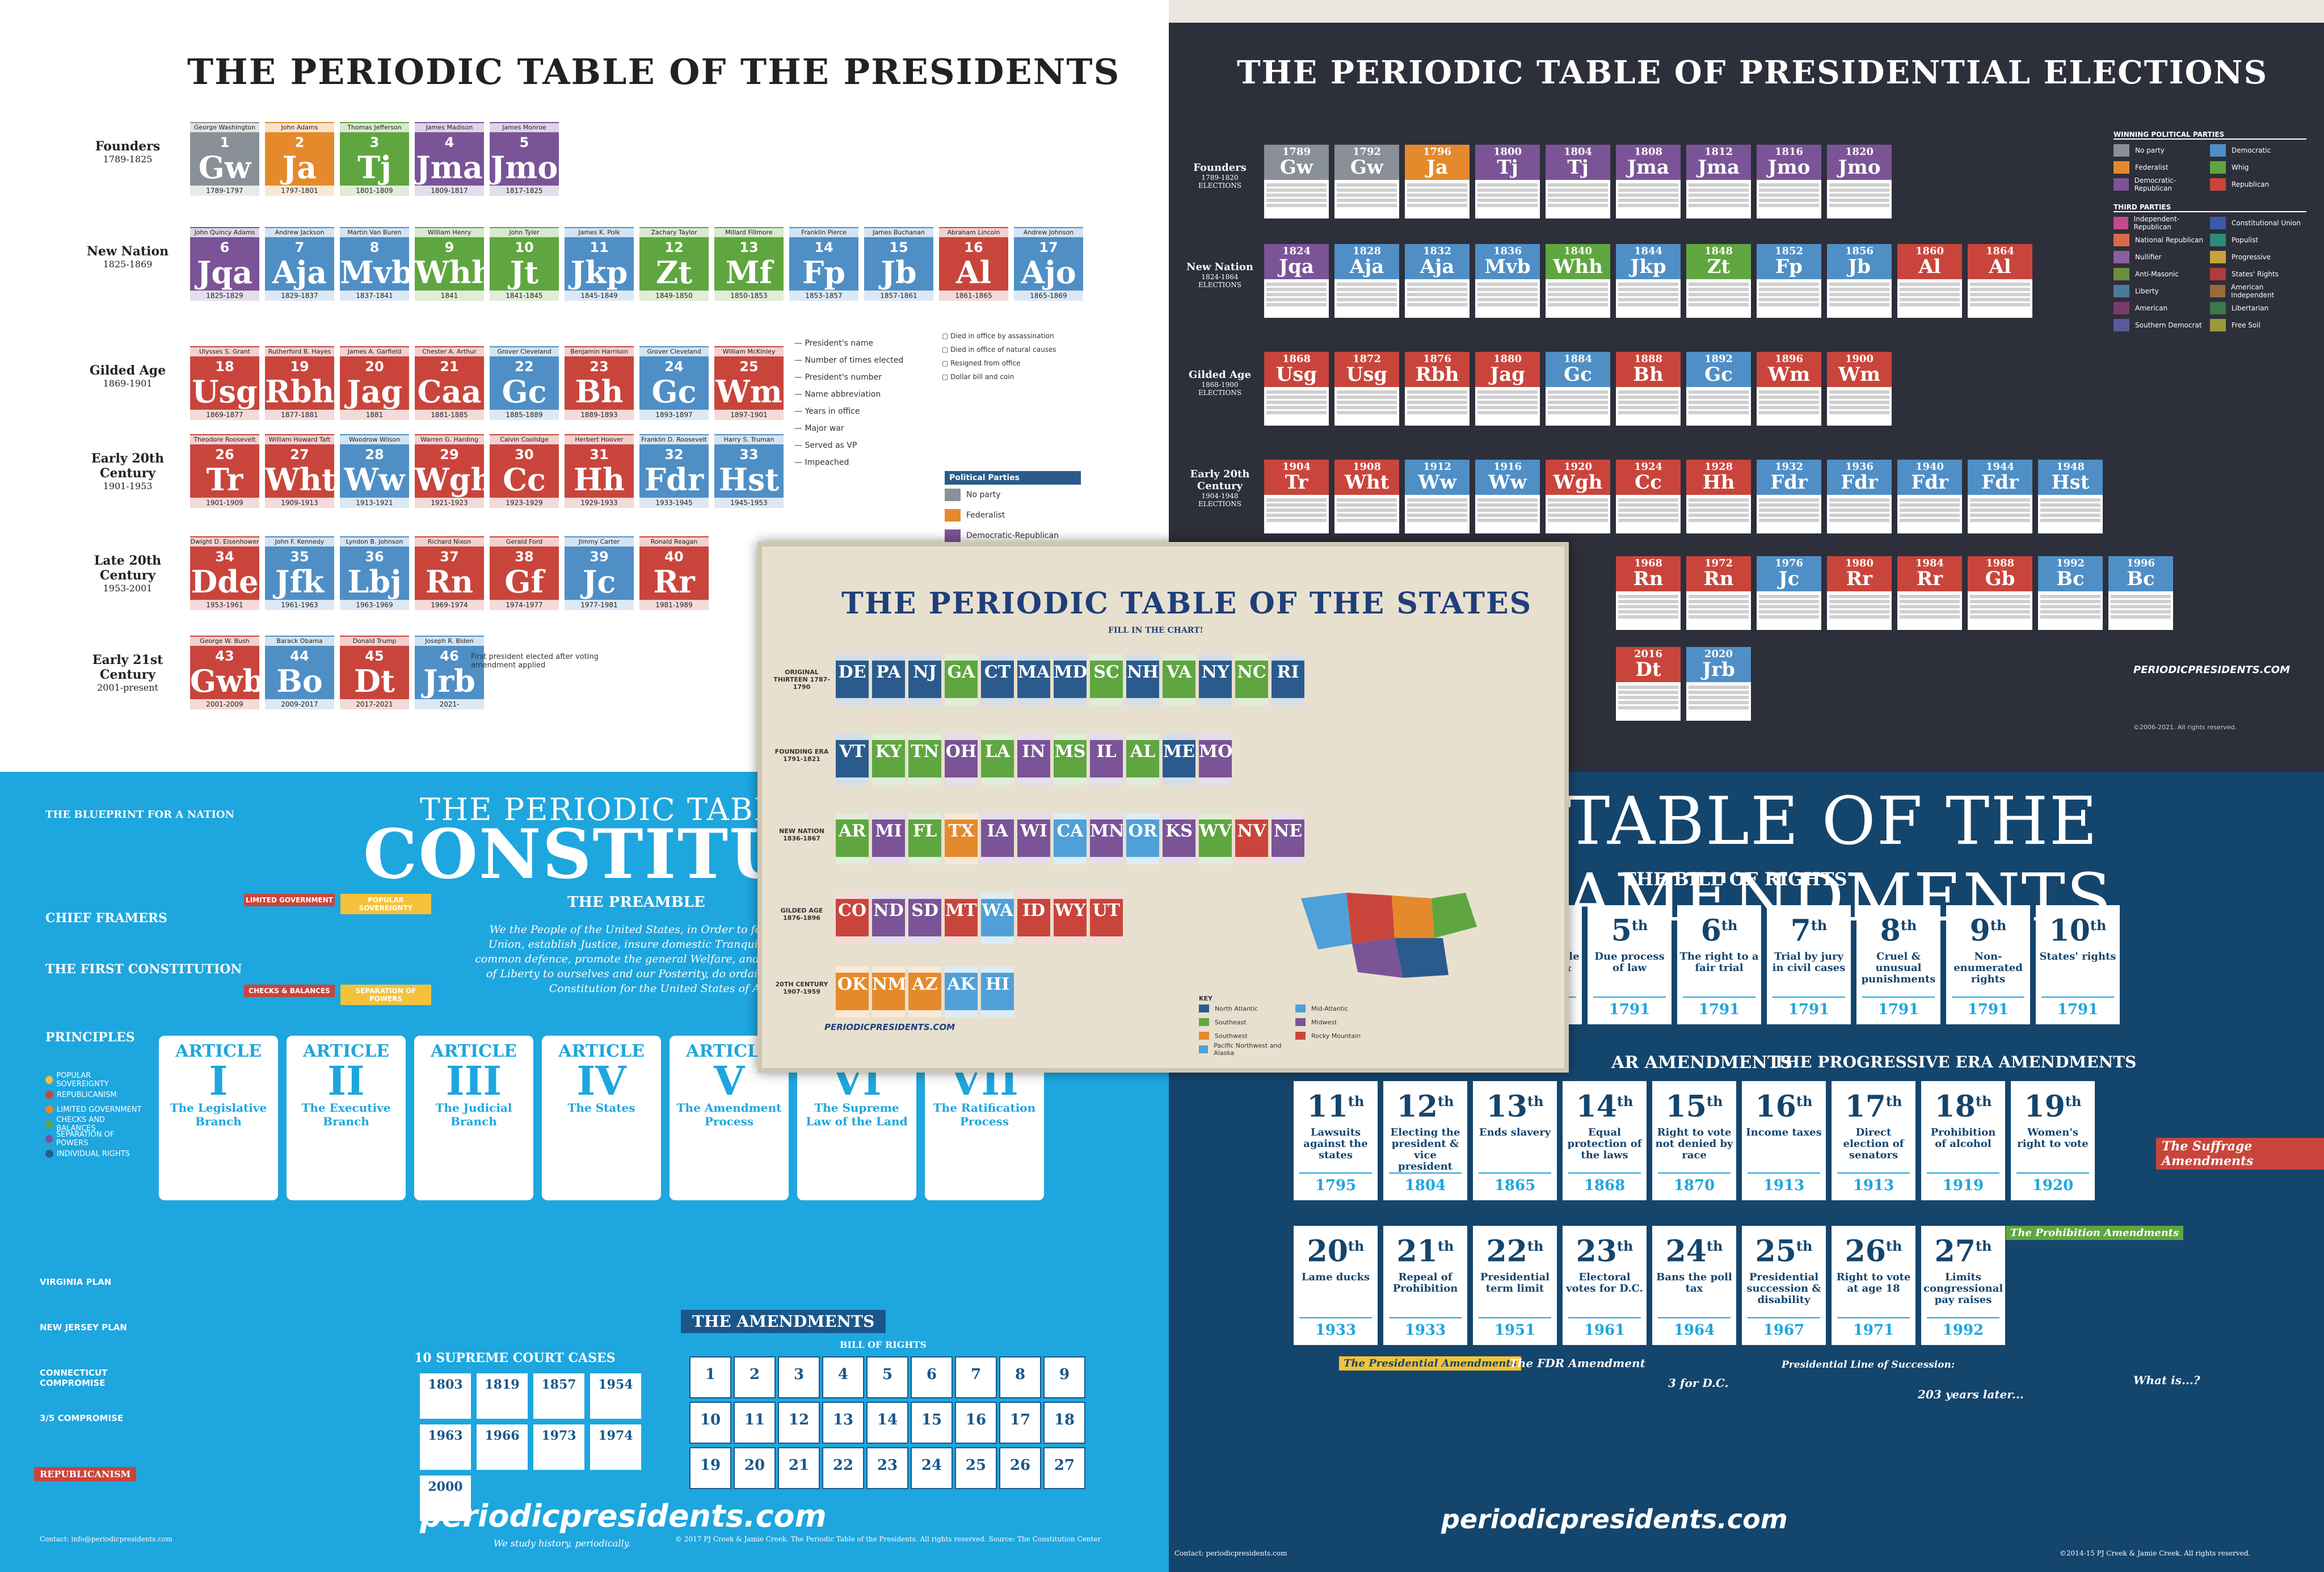 This screenshot has height=1572, width=2324. I want to click on party-name: Democratic-Republican, so click(1012, 535).